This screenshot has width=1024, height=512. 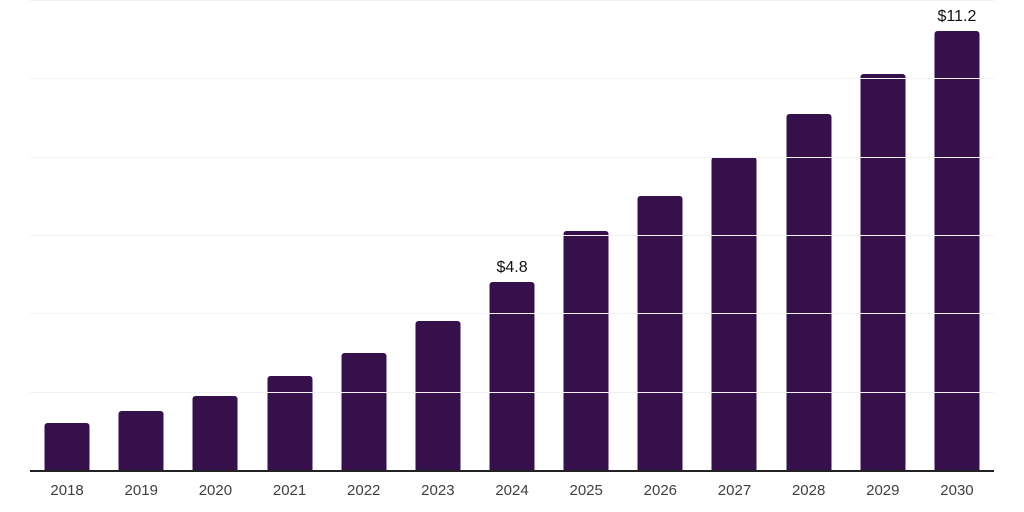 What do you see at coordinates (67, 490) in the screenshot?
I see `x-tick-label: 2018` at bounding box center [67, 490].